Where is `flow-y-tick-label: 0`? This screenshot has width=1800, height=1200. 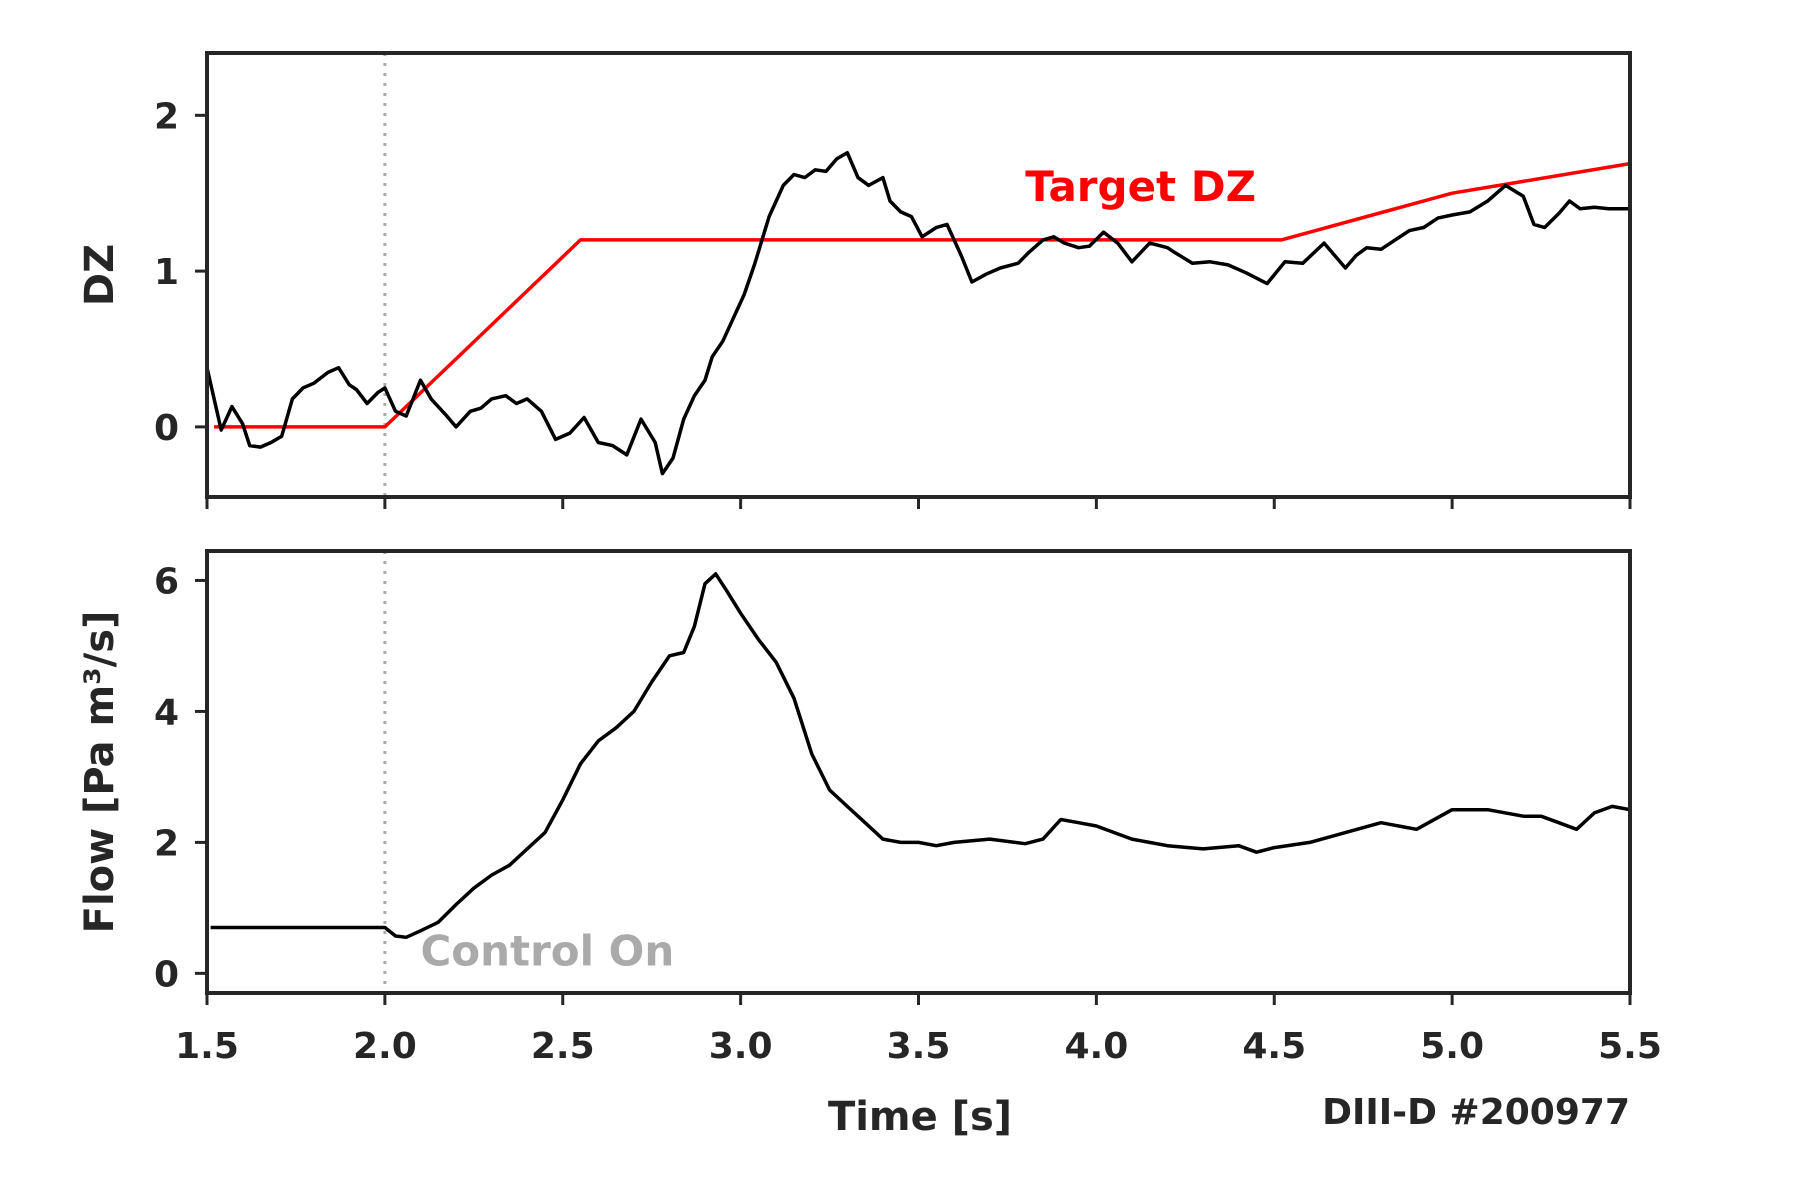 flow-y-tick-label: 0 is located at coordinates (166, 974).